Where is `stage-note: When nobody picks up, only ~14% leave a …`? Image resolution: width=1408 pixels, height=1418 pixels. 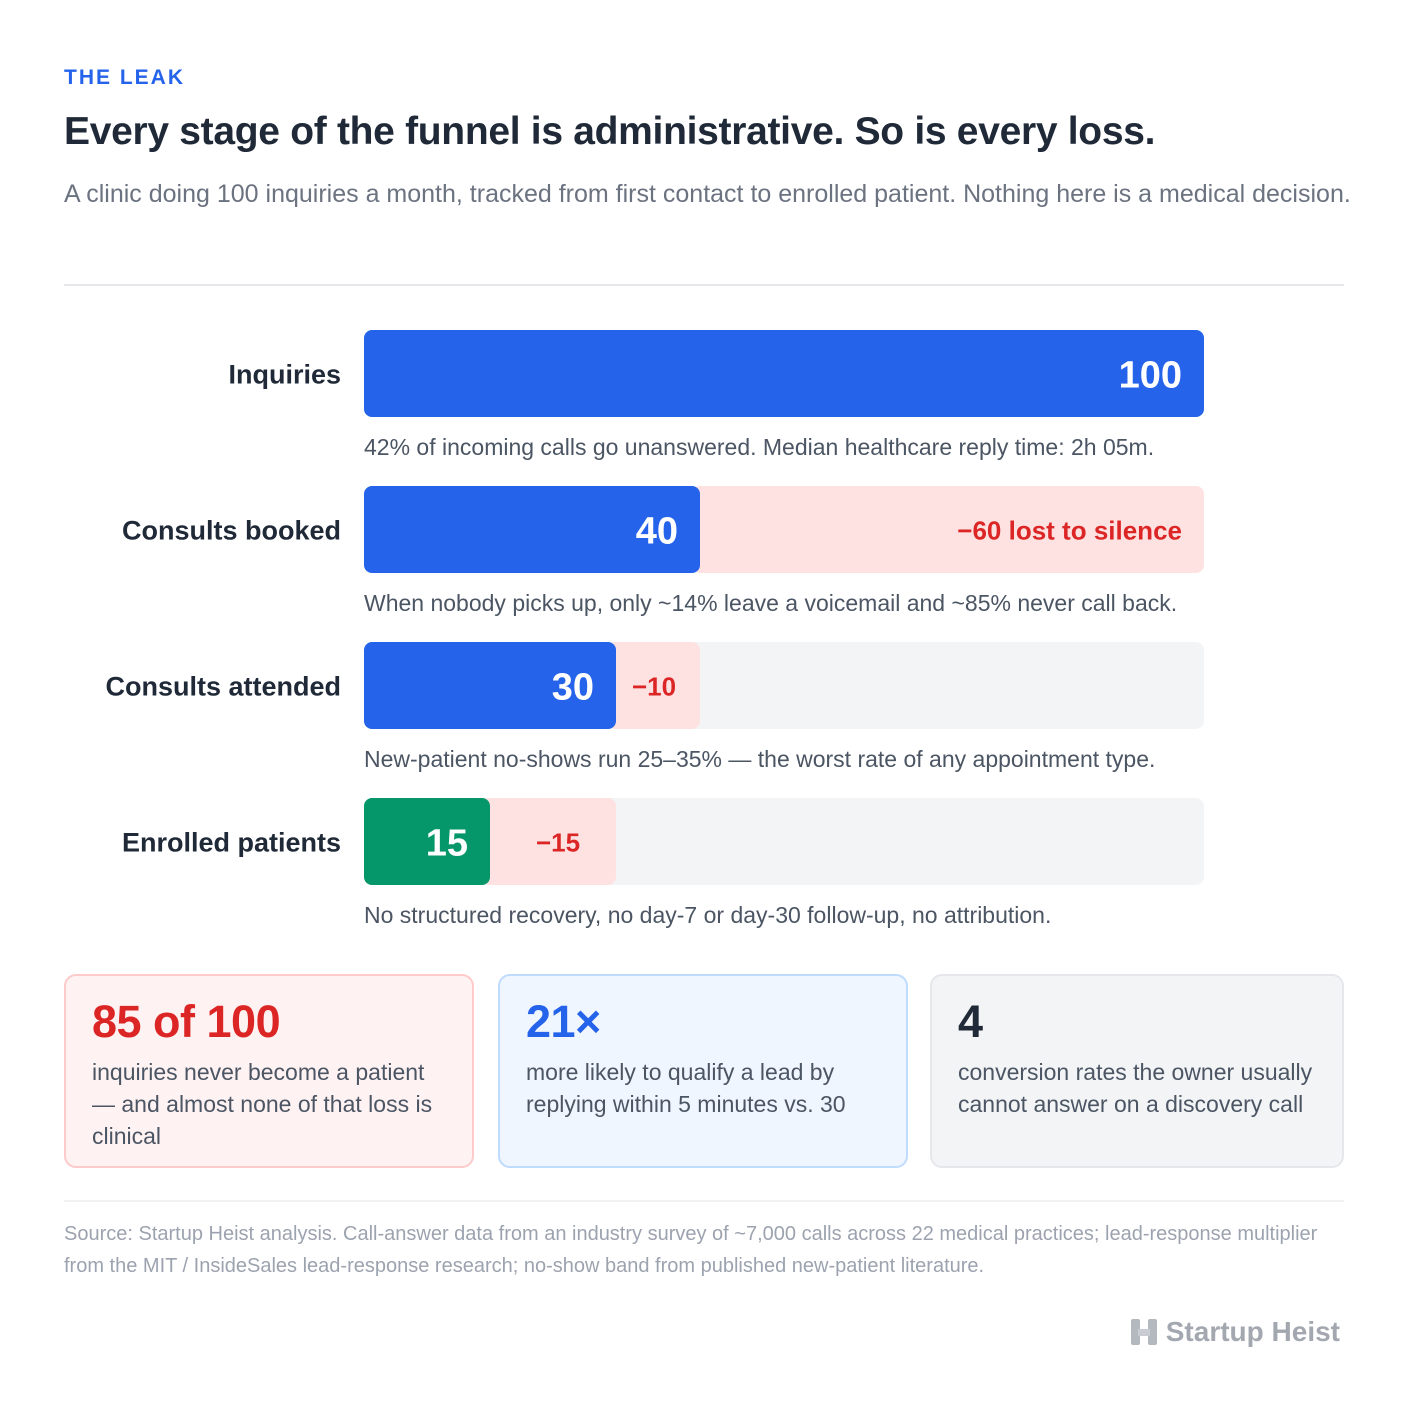 stage-note: When nobody picks up, only ~14% leave a … is located at coordinates (770, 603).